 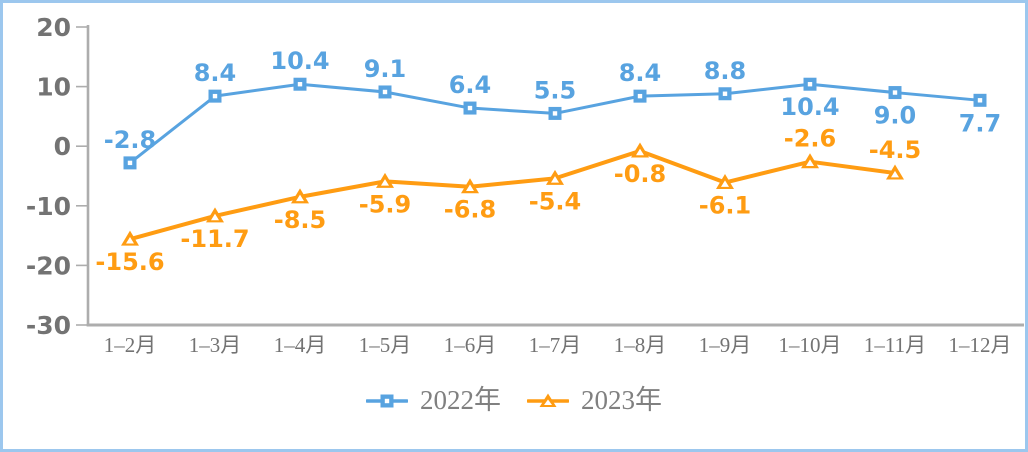 What do you see at coordinates (300, 345) in the screenshot?
I see `x-tick-label: 1–4月` at bounding box center [300, 345].